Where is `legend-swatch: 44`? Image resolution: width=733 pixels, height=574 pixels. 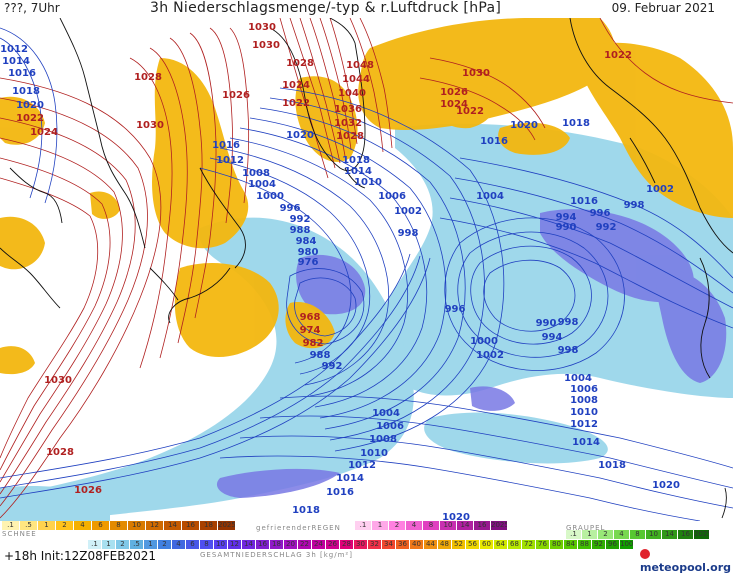 legend-swatch: 44 is located at coordinates (430, 544).